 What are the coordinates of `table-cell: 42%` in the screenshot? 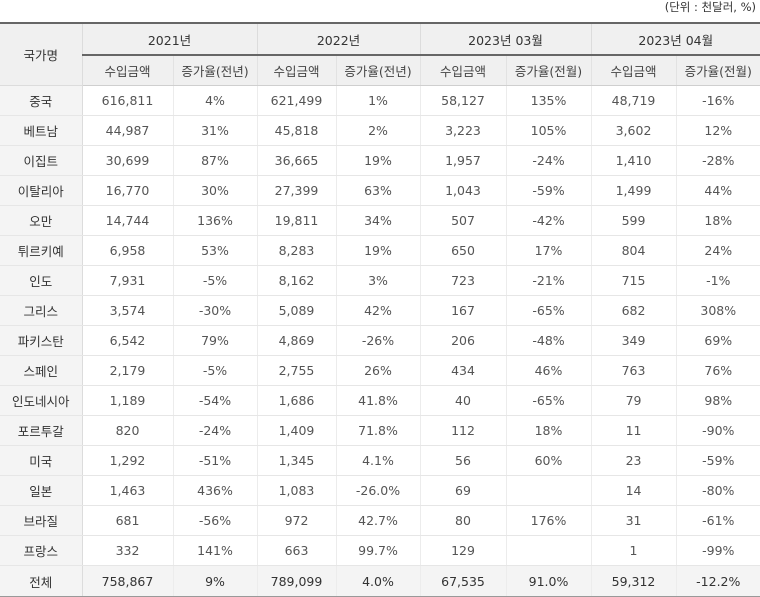 It's located at (377, 310).